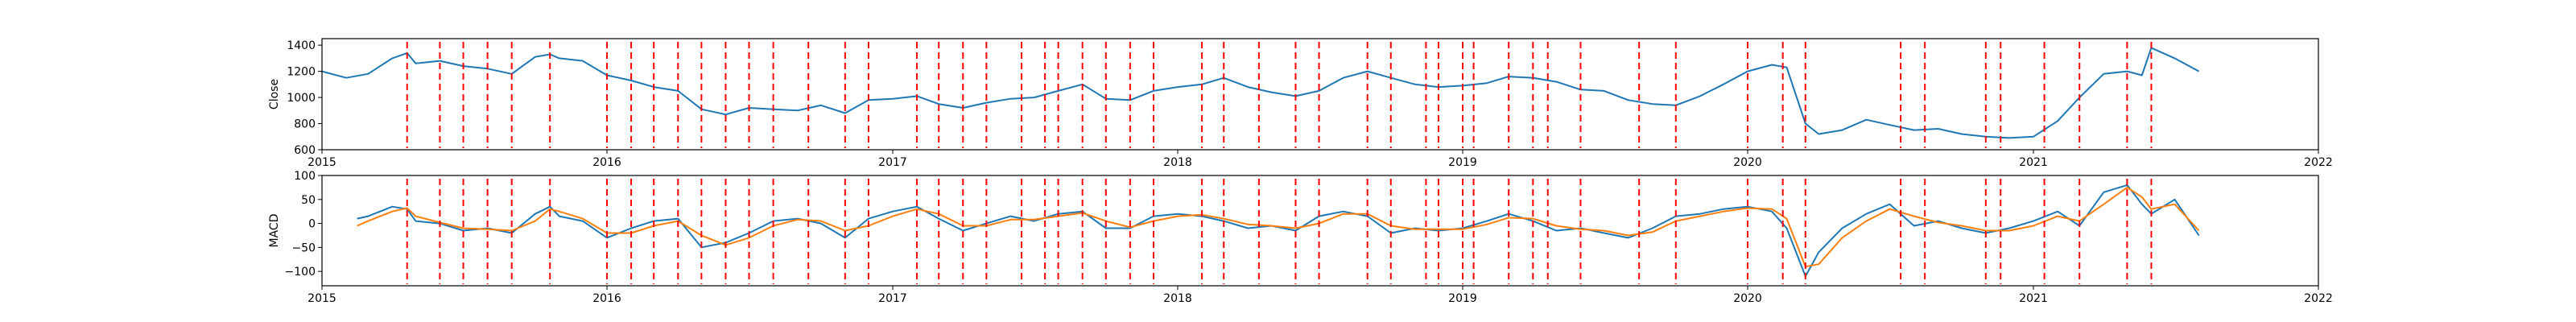  What do you see at coordinates (1747, 298) in the screenshot?
I see `x-tick-label-2-6: 2020` at bounding box center [1747, 298].